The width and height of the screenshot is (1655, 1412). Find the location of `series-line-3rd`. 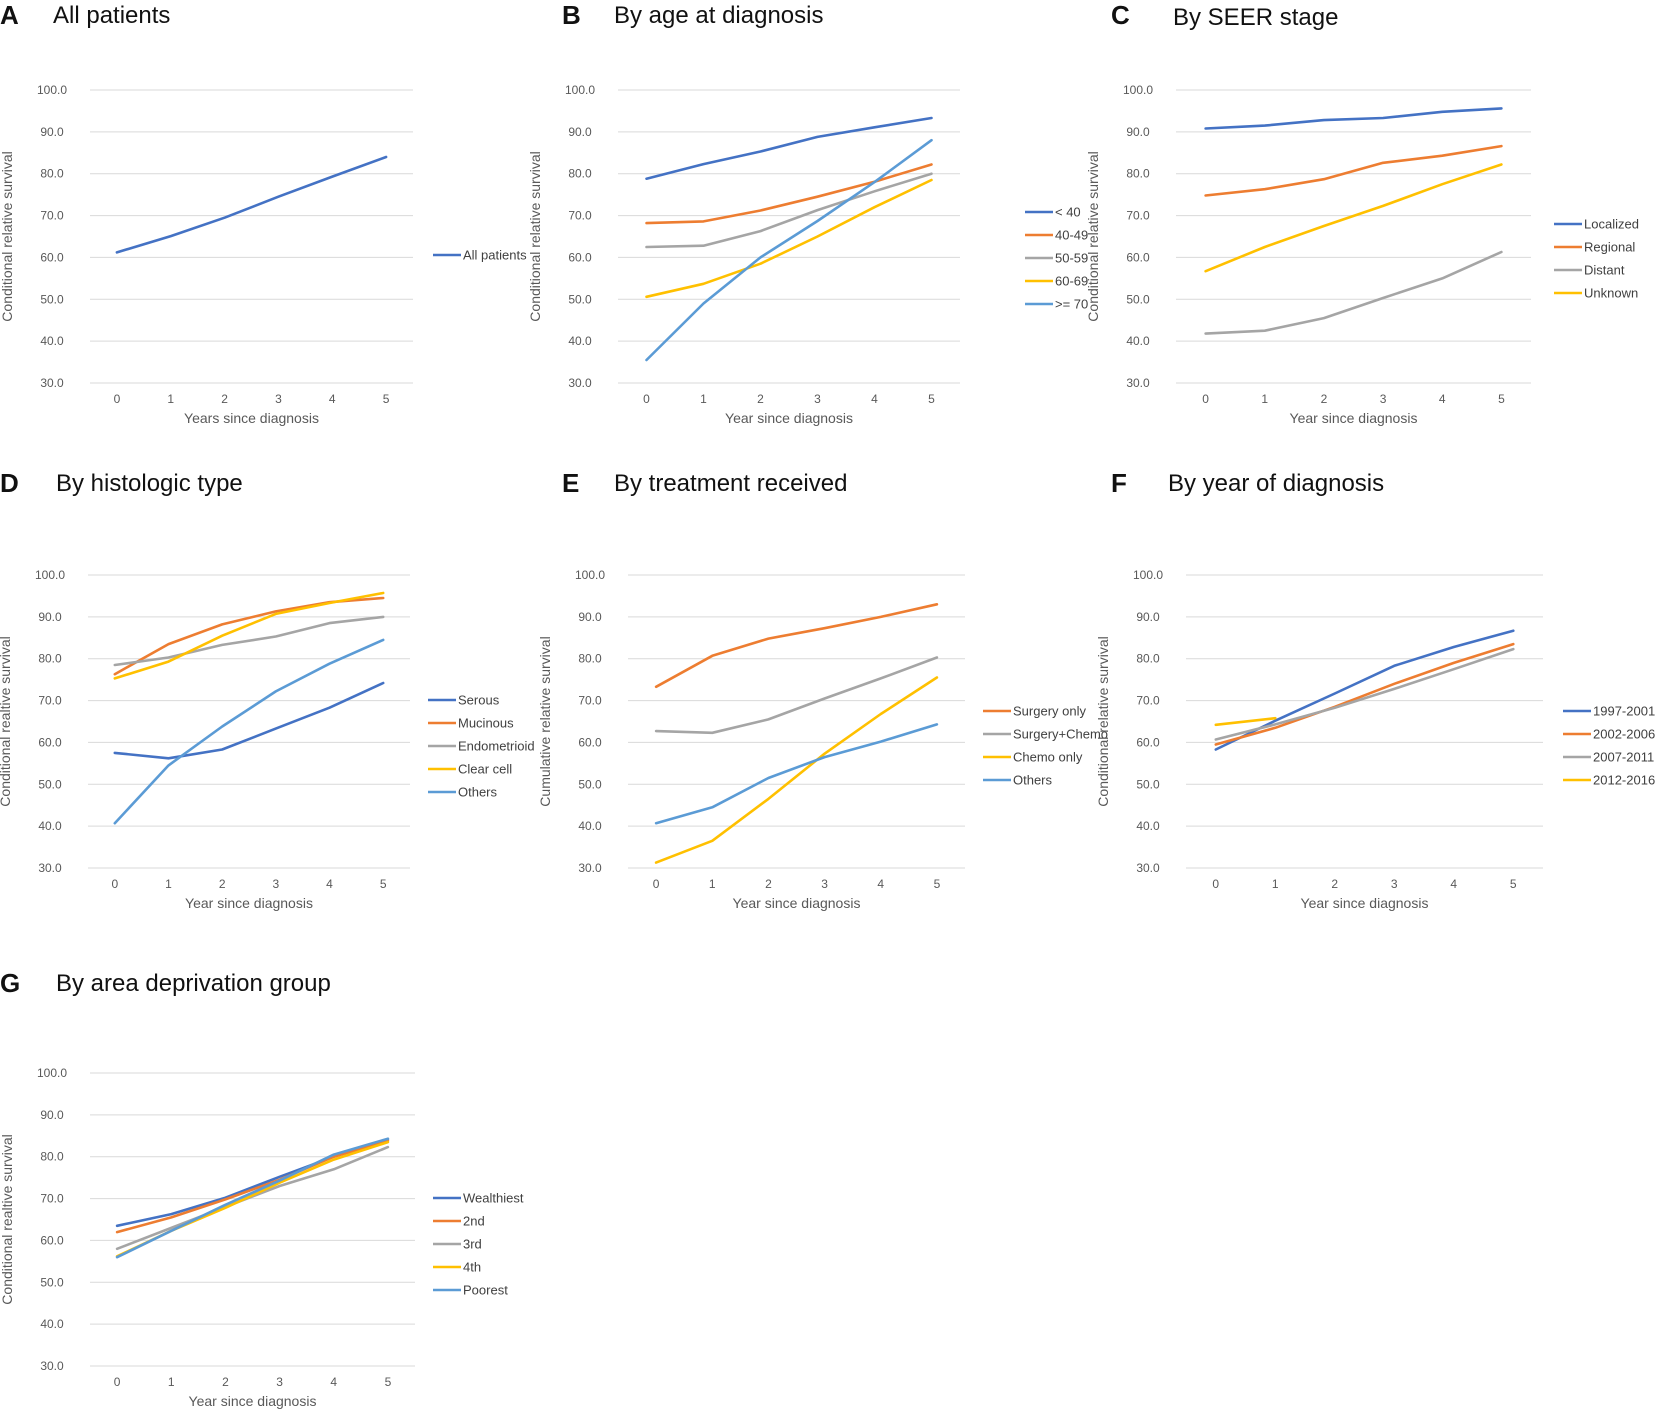

series-line-3rd is located at coordinates (252, 1198).